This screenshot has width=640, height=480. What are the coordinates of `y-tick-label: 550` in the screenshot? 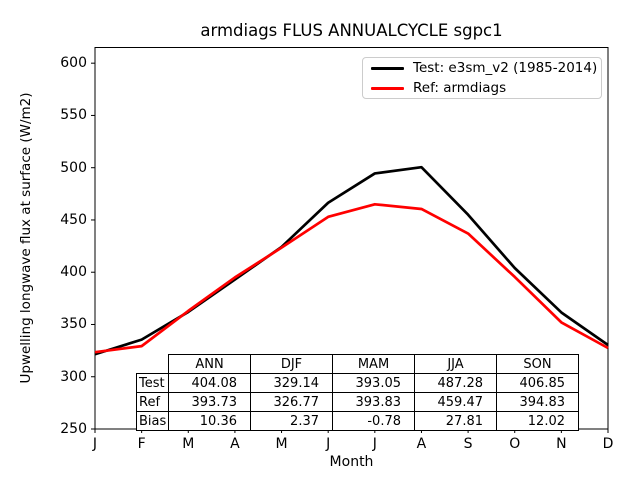 It's located at (73, 115).